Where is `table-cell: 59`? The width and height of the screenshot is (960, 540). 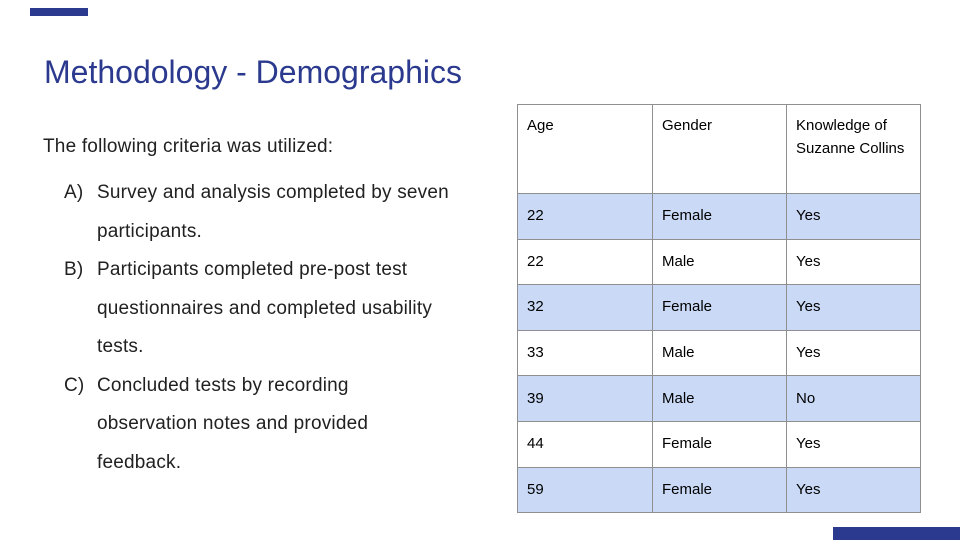
table-cell: 59 is located at coordinates (585, 490).